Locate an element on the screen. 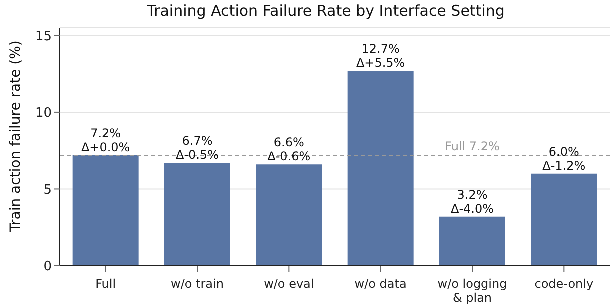  data-label: 6.6% Δ-0.6% is located at coordinates (289, 150).